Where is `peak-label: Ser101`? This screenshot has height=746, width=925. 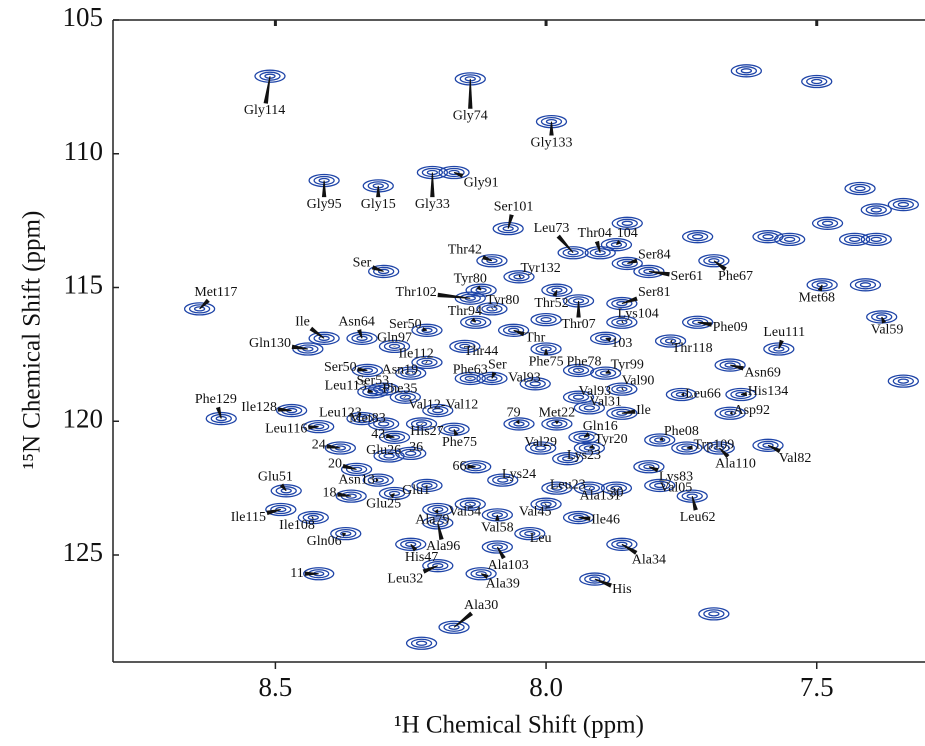
peak-label: Ser101 is located at coordinates (514, 206).